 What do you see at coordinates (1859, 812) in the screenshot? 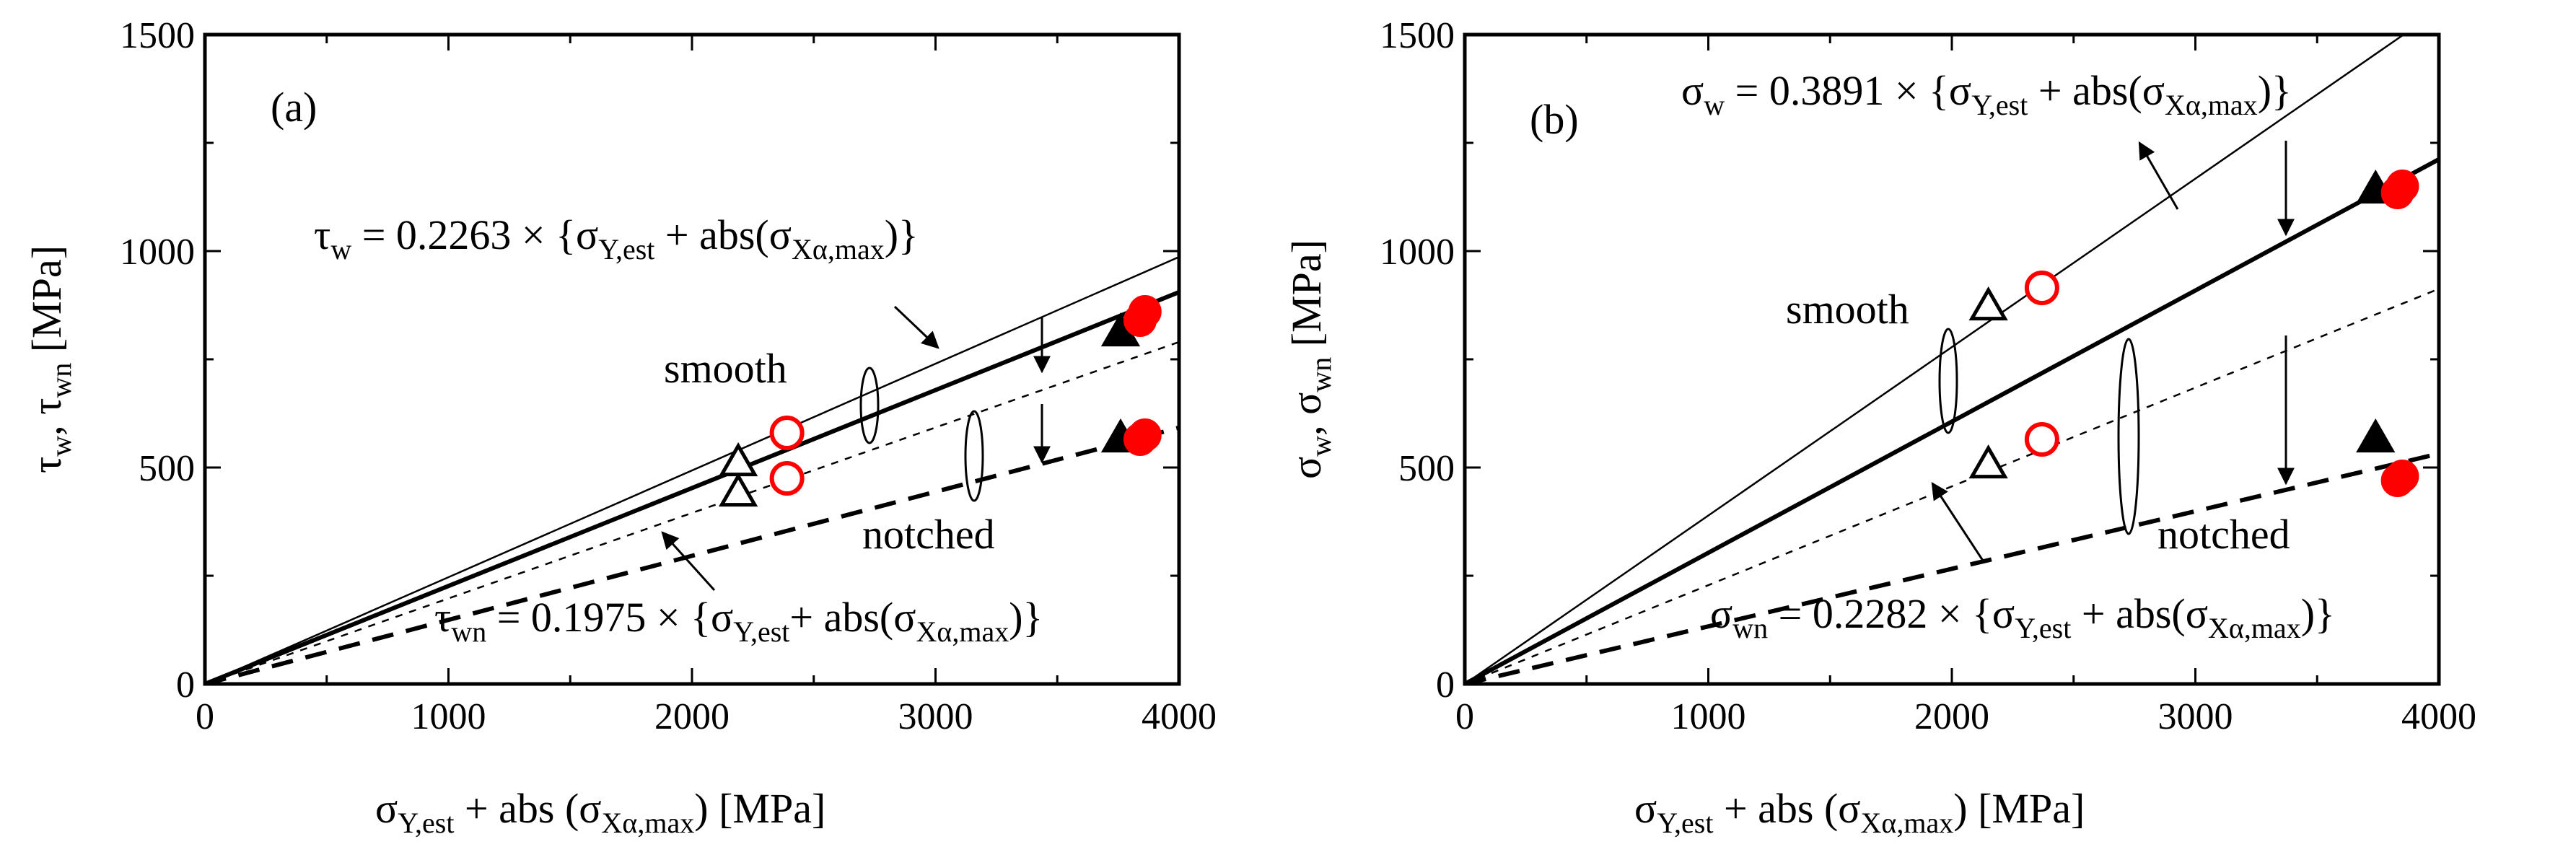
I see `panel-b-x-axis-label: σY,est + abs (σXα,max) [MPa]` at bounding box center [1859, 812].